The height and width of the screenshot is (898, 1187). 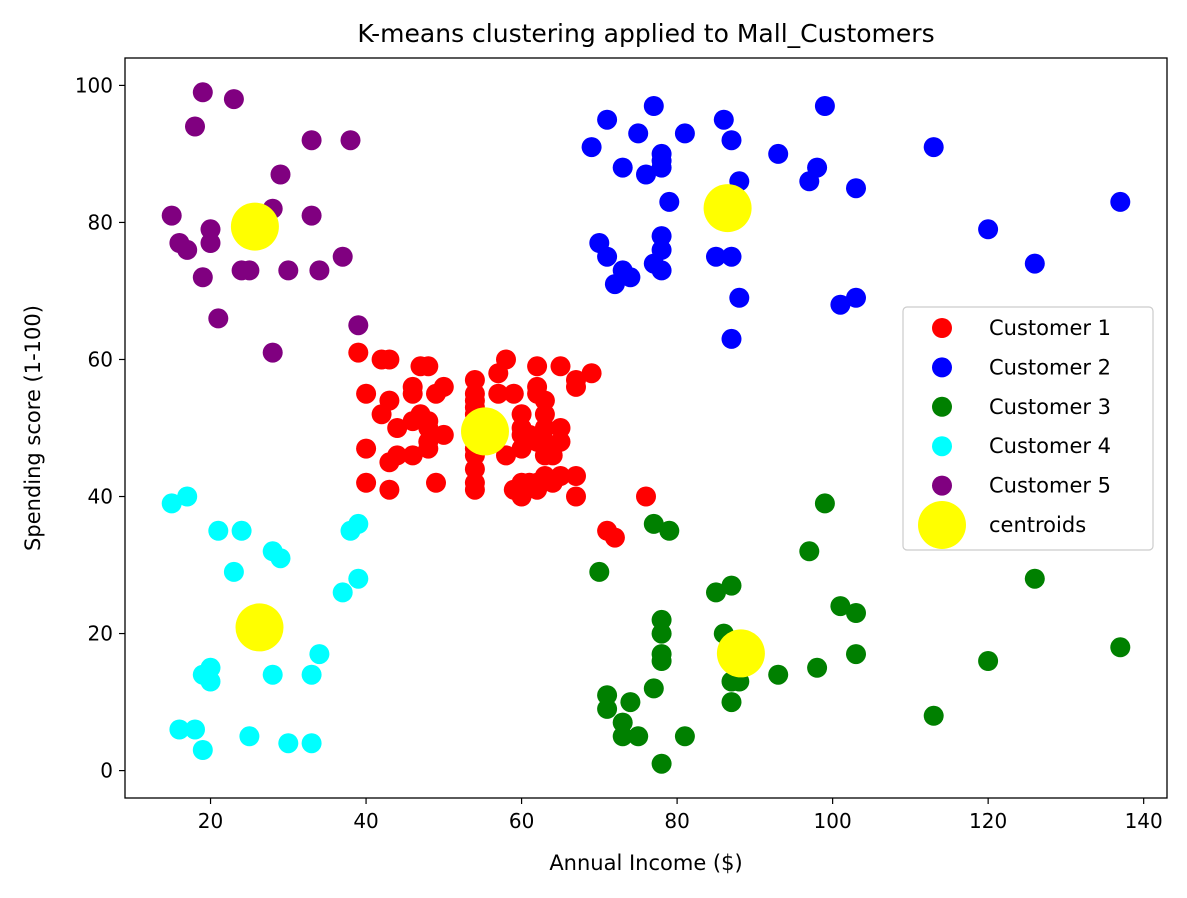 What do you see at coordinates (645, 863) in the screenshot?
I see `x-axis-label: Annual Income ($)` at bounding box center [645, 863].